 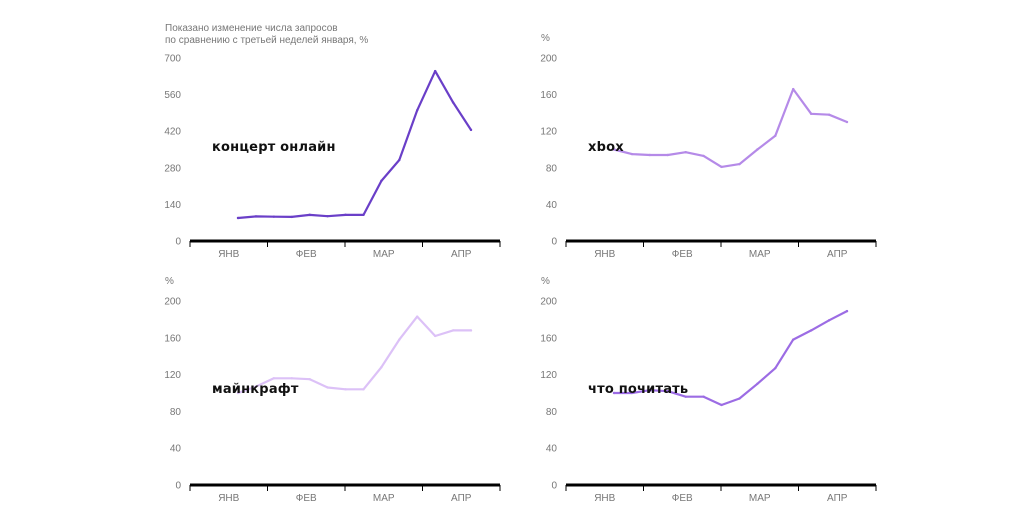 I want to click on series-line-xbox, so click(x=730, y=127).